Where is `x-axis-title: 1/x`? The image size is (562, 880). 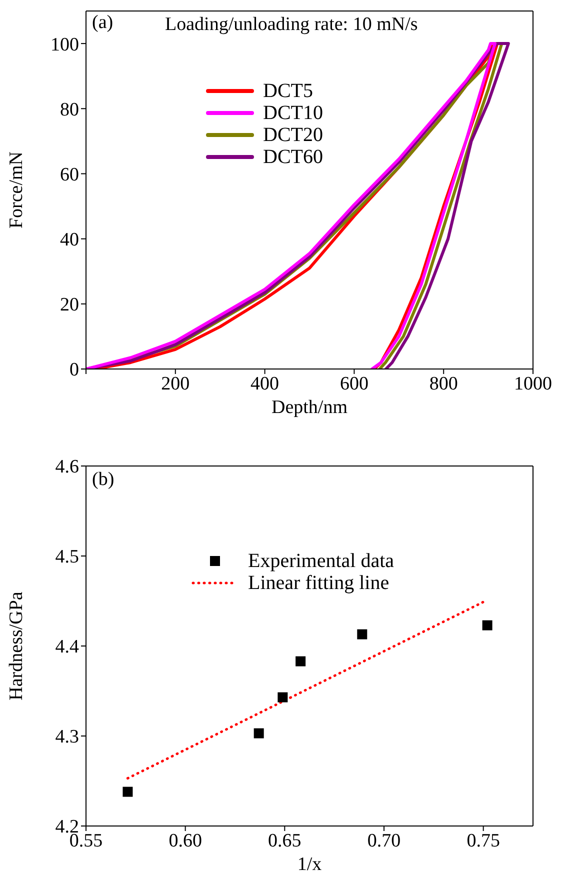
x-axis-title: 1/x is located at coordinates (309, 864).